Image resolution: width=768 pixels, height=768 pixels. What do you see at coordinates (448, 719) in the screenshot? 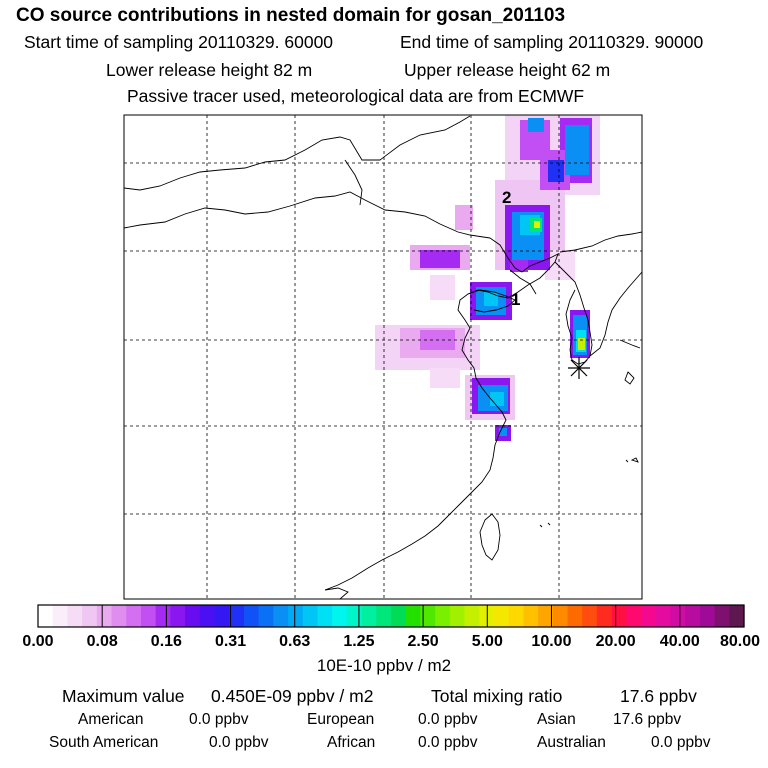
I see `european-value: 0.0 ppbv` at bounding box center [448, 719].